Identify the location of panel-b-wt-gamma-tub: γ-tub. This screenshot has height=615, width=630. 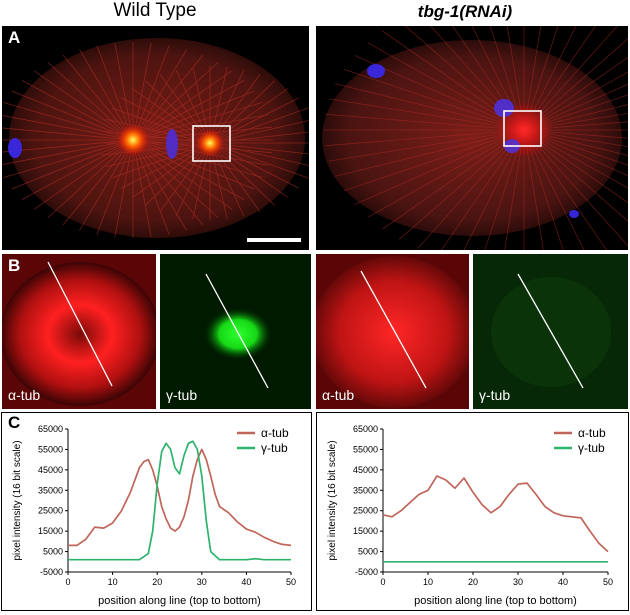
(235, 331).